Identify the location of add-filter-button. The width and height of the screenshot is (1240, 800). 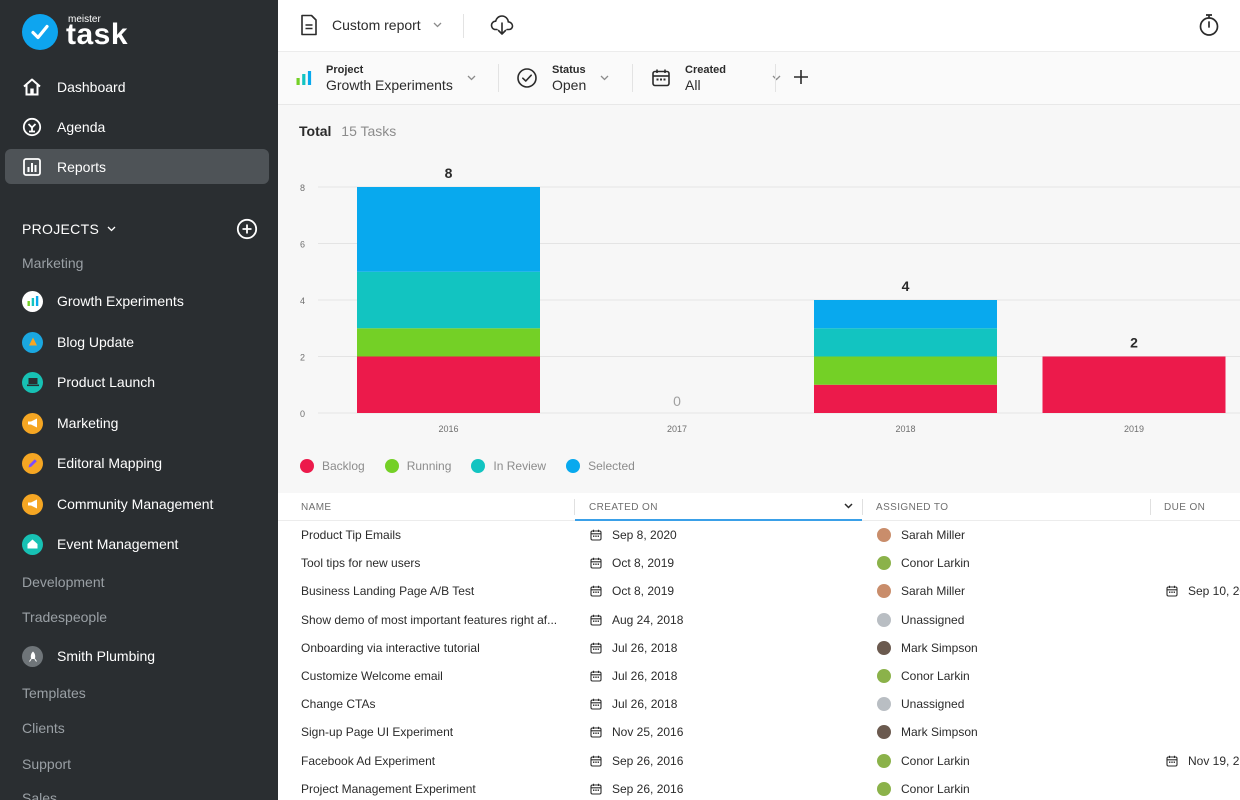
(801, 79).